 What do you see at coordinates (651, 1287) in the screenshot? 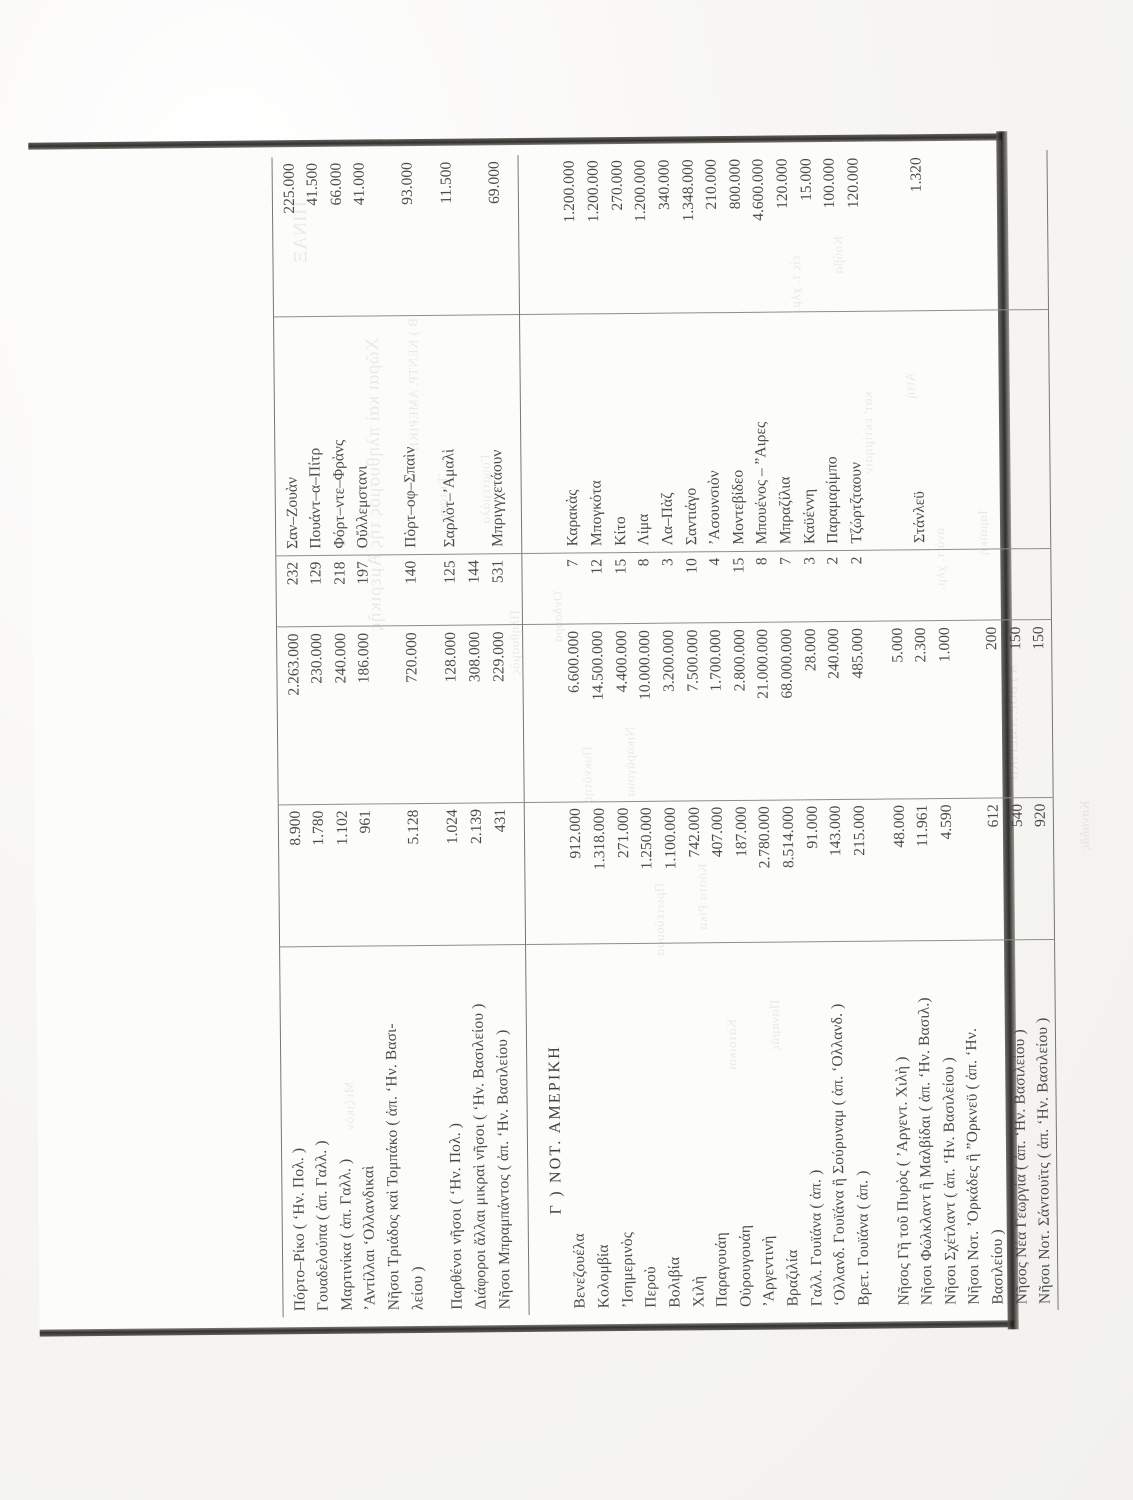
I see `row-country-name: Περοὺ` at bounding box center [651, 1287].